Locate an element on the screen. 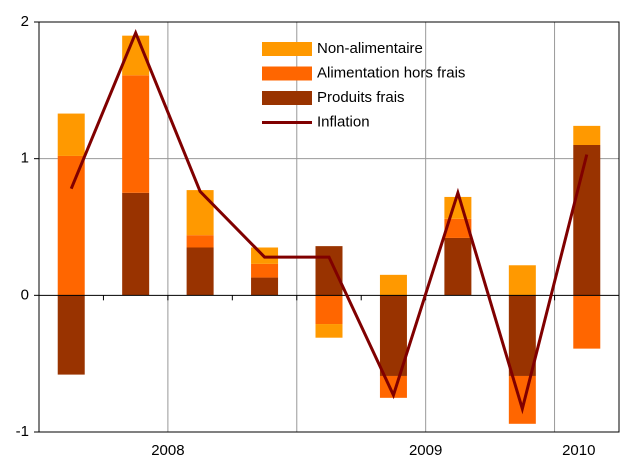 This screenshot has width=622, height=466. y-tick-label: 0 is located at coordinates (25, 294).